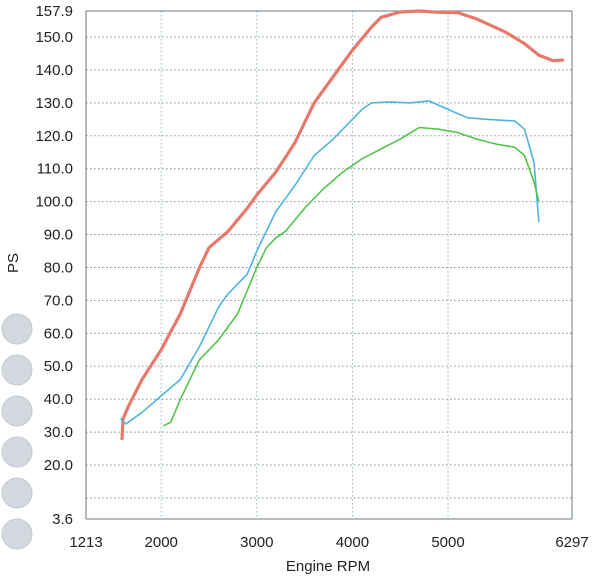  What do you see at coordinates (571, 542) in the screenshot?
I see `x-tick-label: 6297` at bounding box center [571, 542].